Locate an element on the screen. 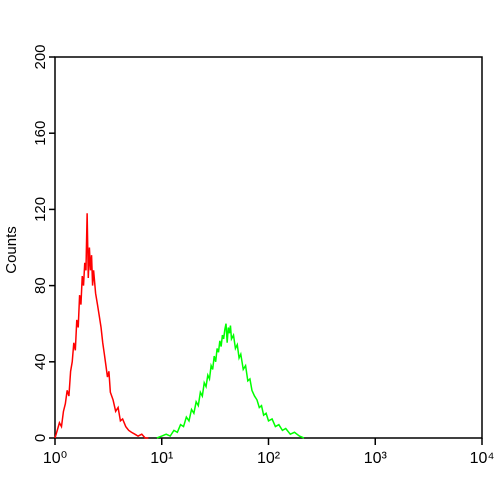 The height and width of the screenshot is (500, 500). y-tick-label: 40 is located at coordinates (40, 361).